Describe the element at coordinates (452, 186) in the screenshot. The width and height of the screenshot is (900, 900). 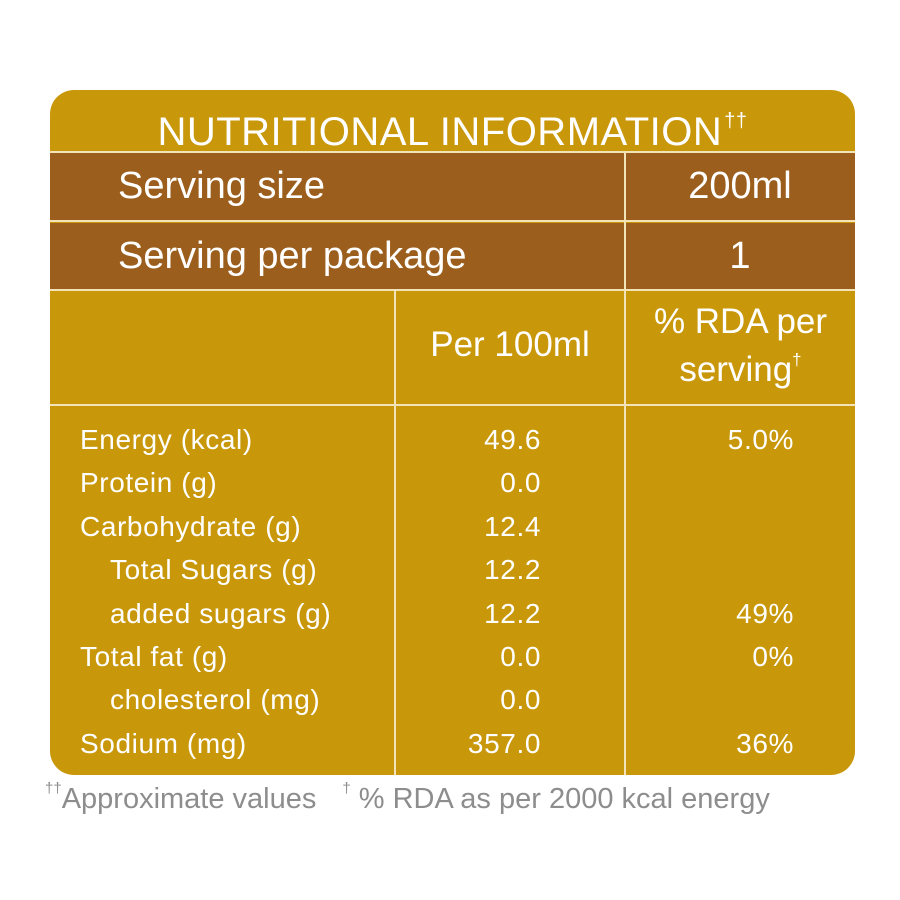
I see `serving-size-row: Serving size 200ml` at that location.